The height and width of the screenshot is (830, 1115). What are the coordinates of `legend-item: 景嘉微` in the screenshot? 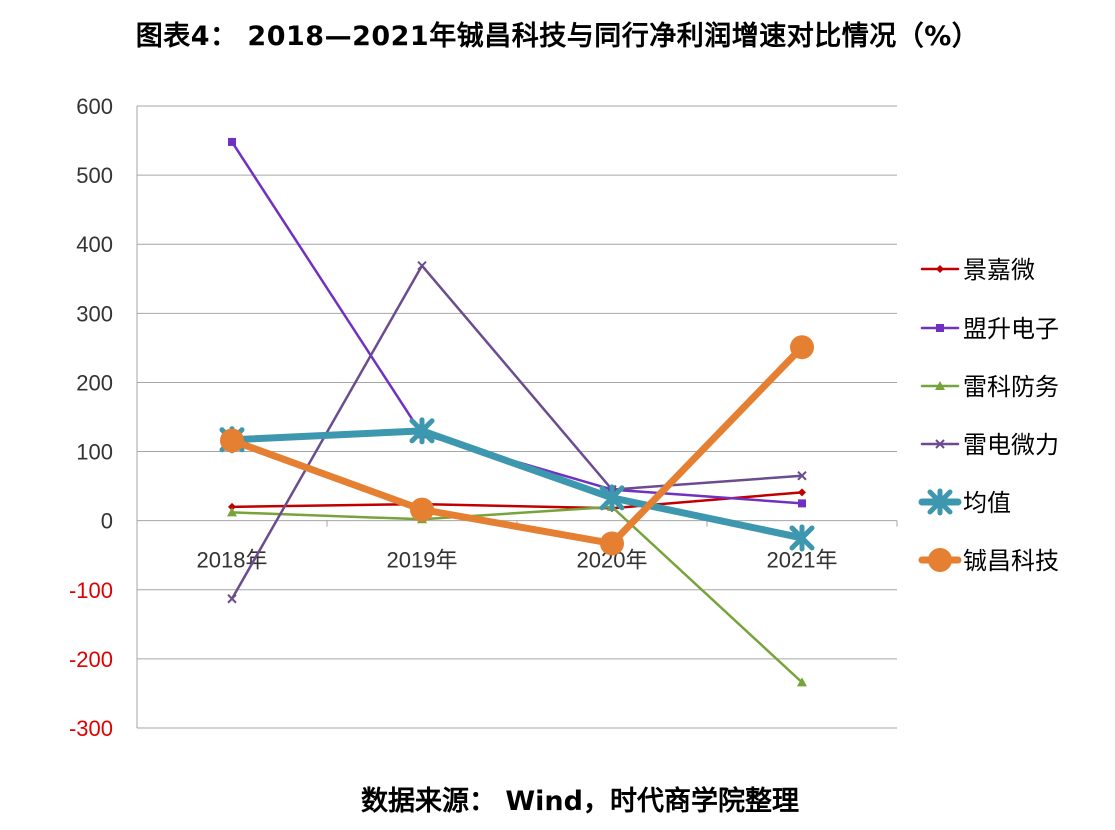 It's located at (977, 270).